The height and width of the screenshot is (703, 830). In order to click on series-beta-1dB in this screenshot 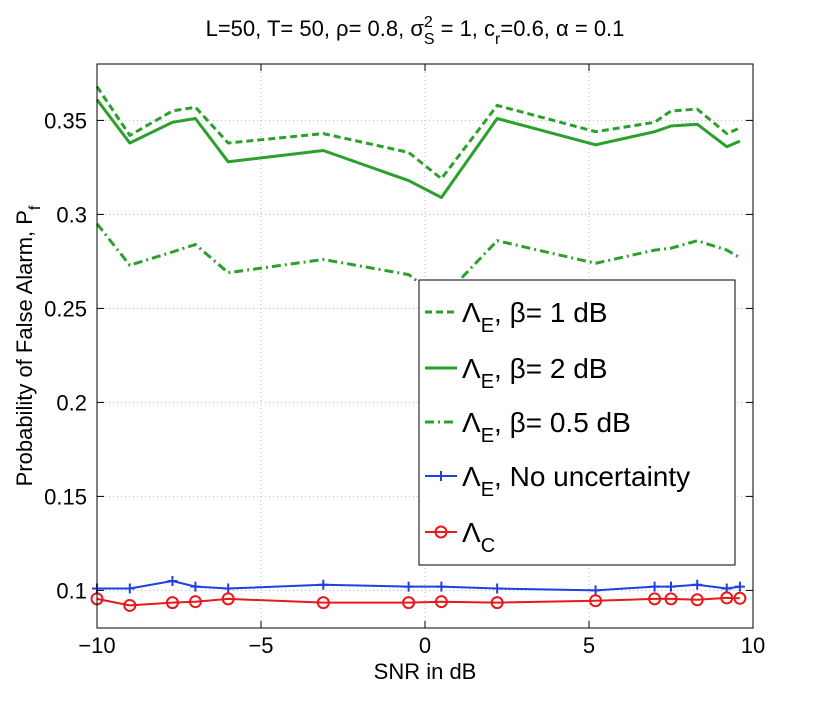, I will do `click(418, 133)`.